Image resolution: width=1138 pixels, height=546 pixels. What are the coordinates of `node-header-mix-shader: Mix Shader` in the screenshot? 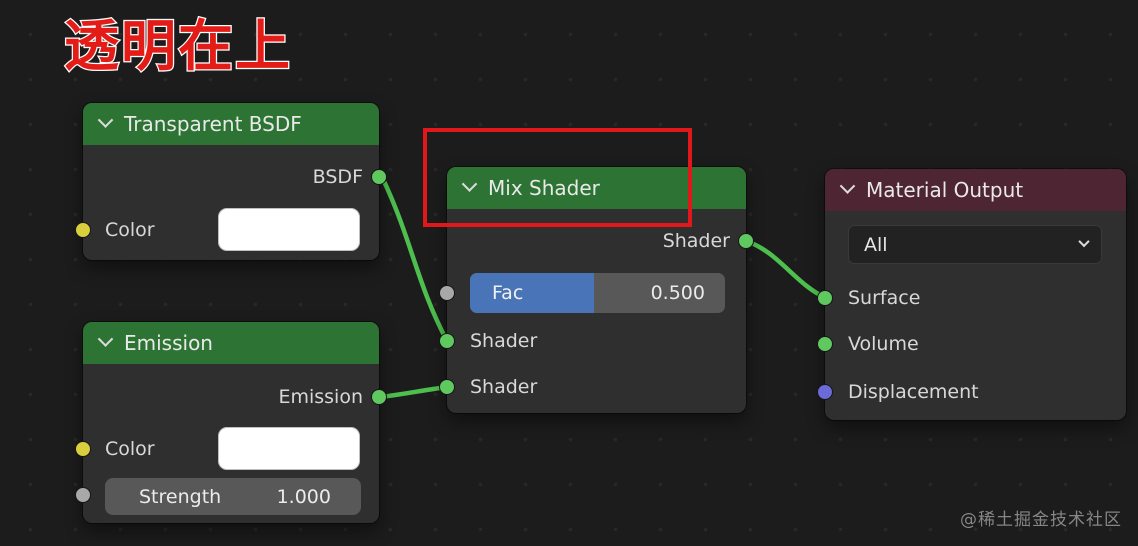 It's located at (596, 188).